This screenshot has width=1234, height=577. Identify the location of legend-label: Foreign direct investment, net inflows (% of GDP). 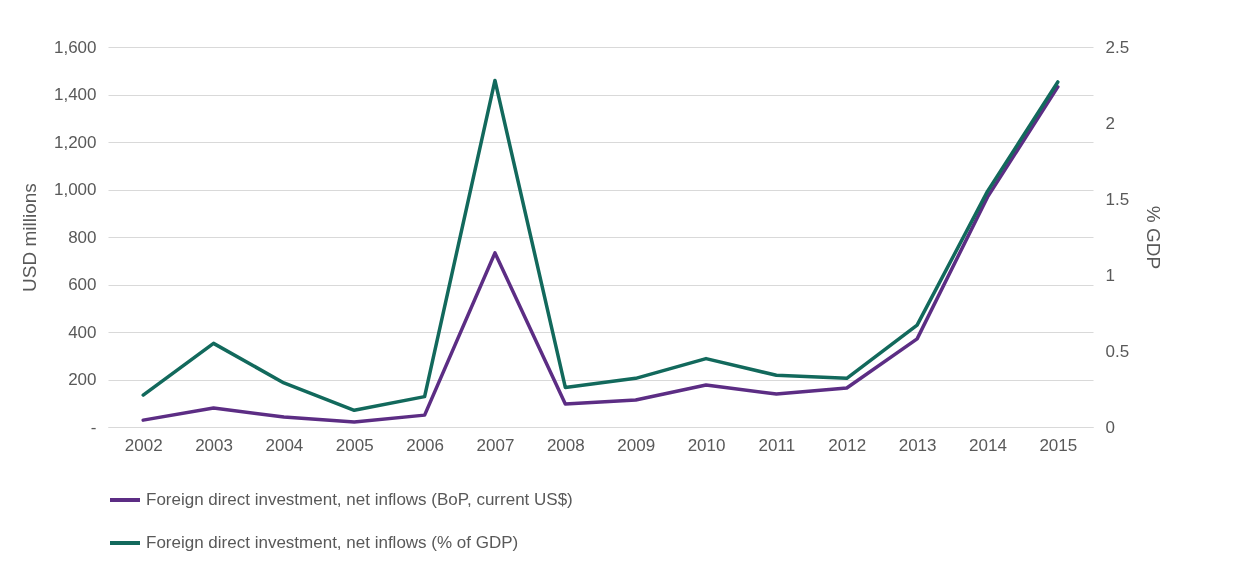
(332, 542).